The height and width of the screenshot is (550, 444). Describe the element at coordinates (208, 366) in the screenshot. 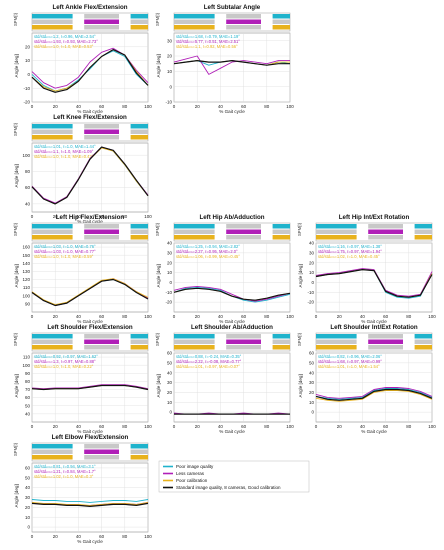

I see `stats-line: std/stdₛₜₙ=1.01, r=0.97, MAE=0.07°` at that location.